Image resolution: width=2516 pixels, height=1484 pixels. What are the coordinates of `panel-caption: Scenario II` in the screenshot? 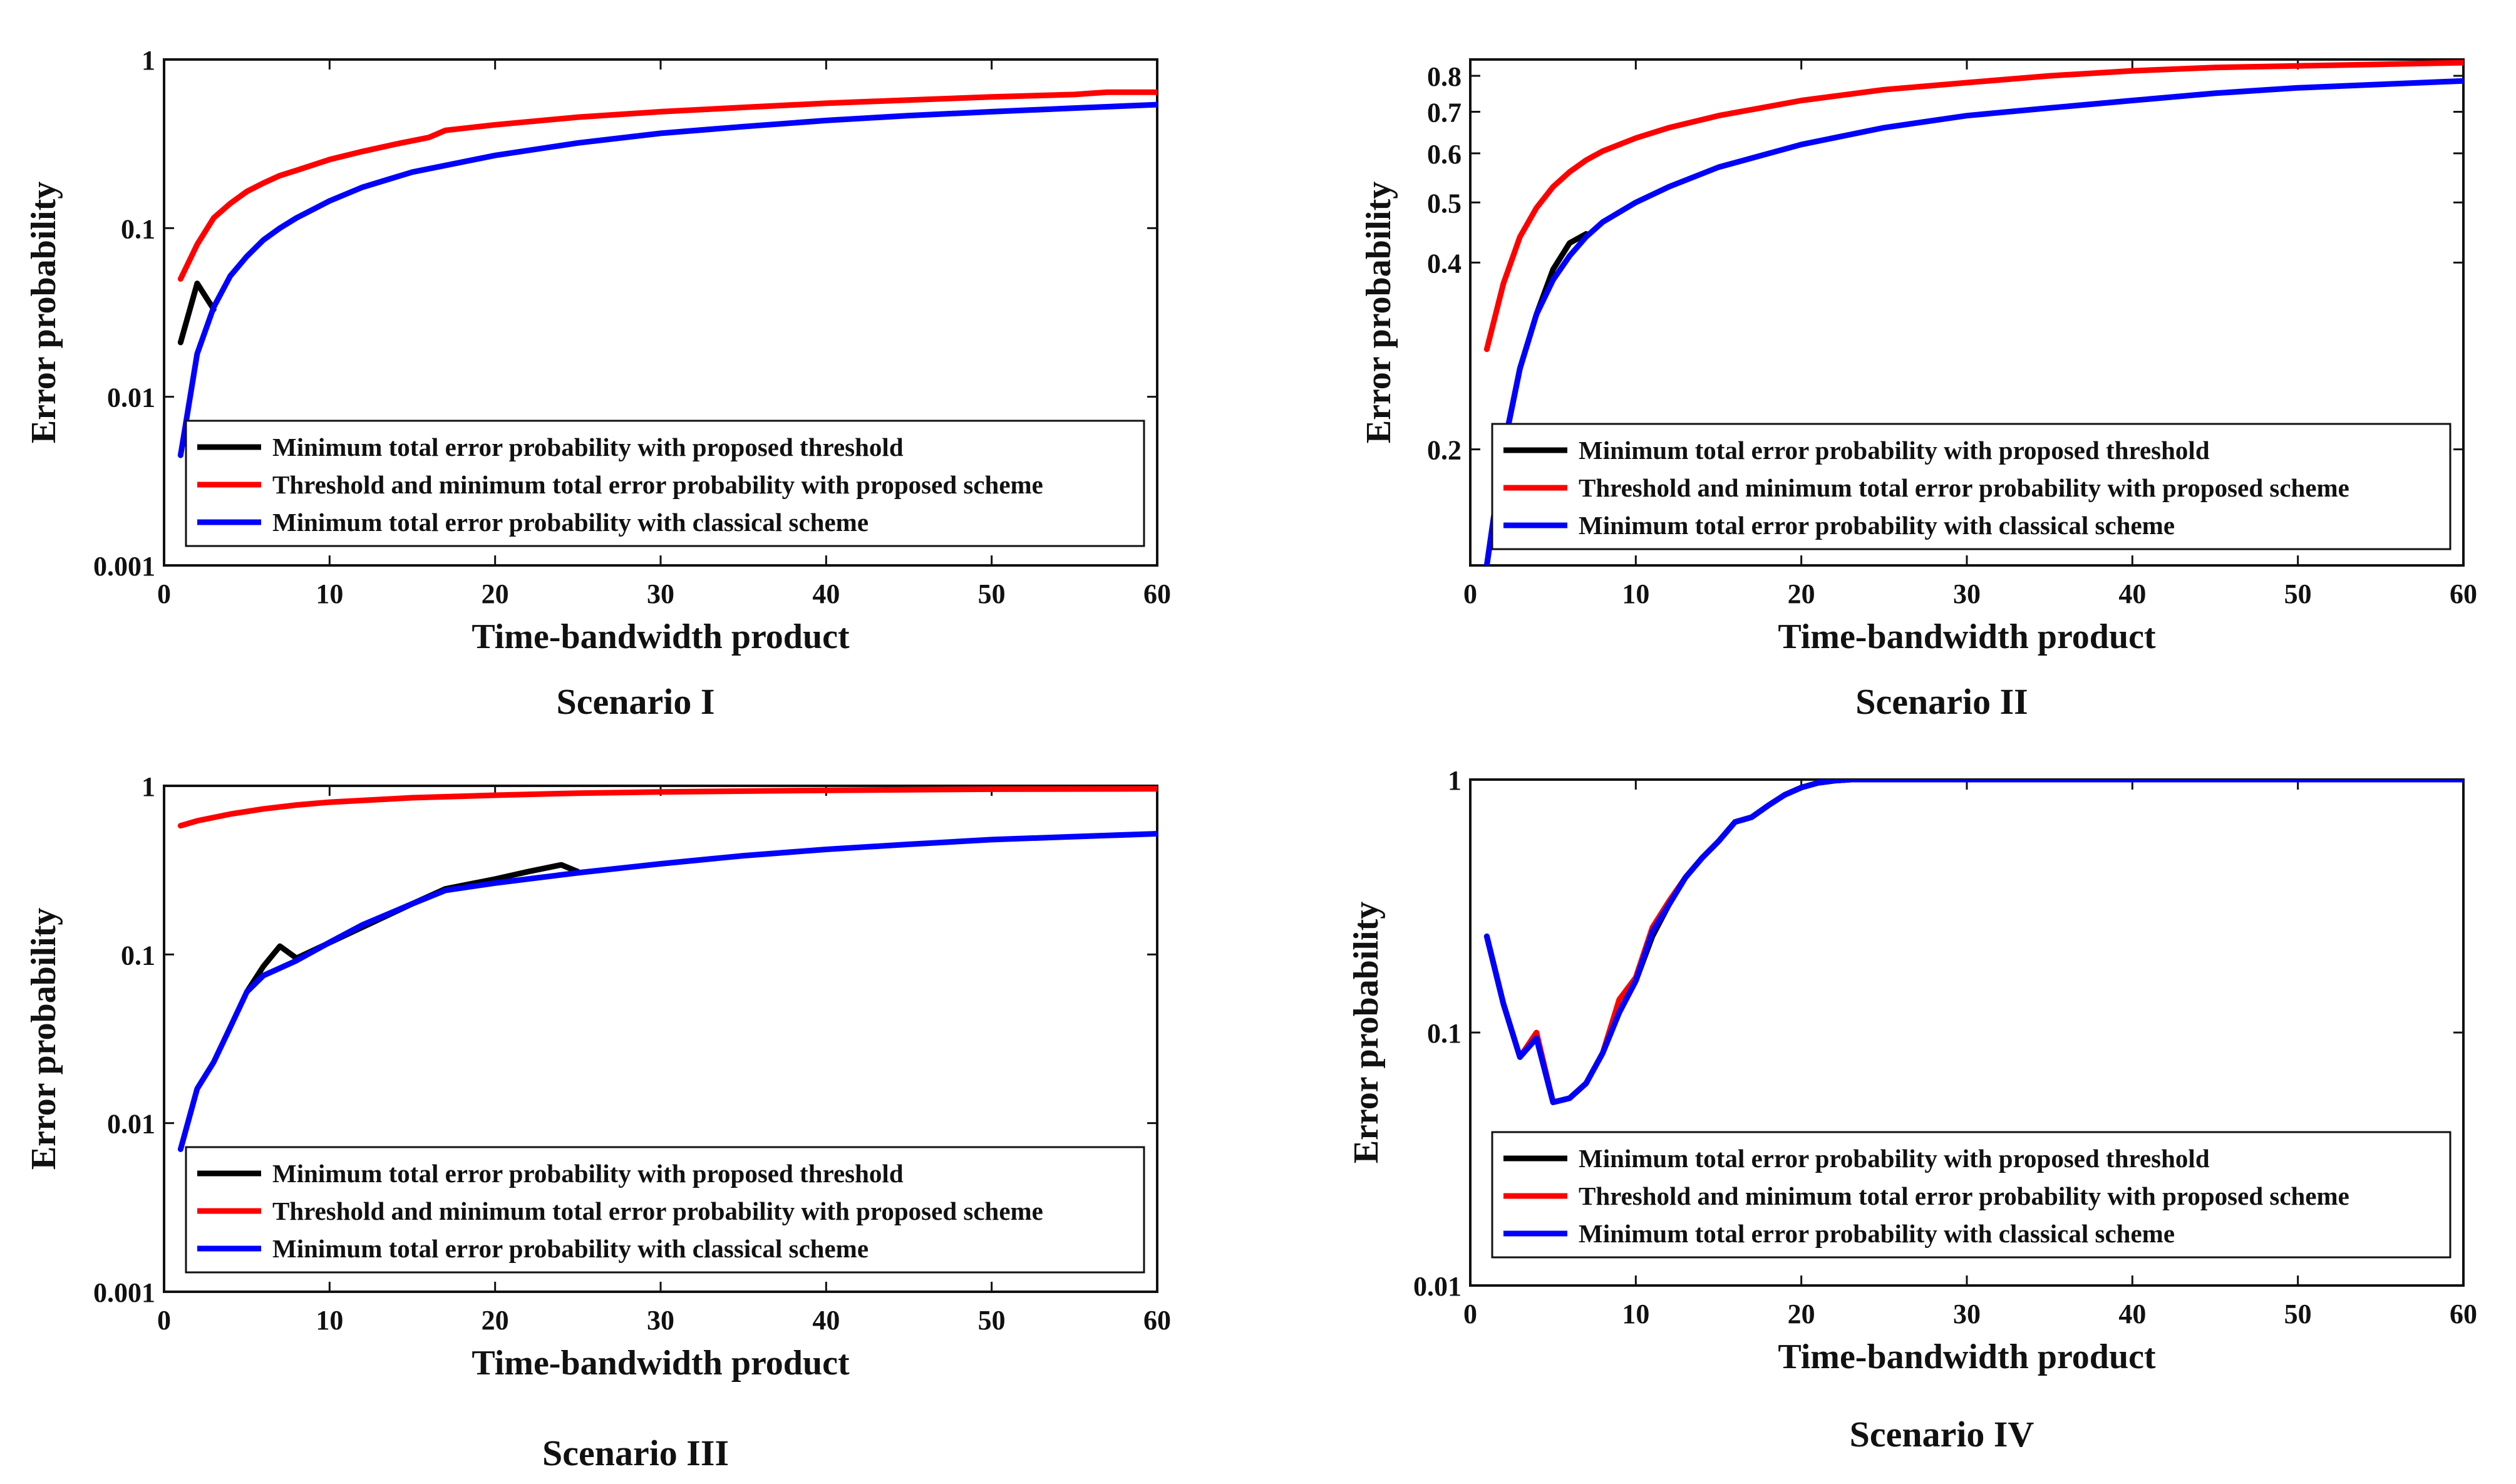 It's located at (1942, 701).